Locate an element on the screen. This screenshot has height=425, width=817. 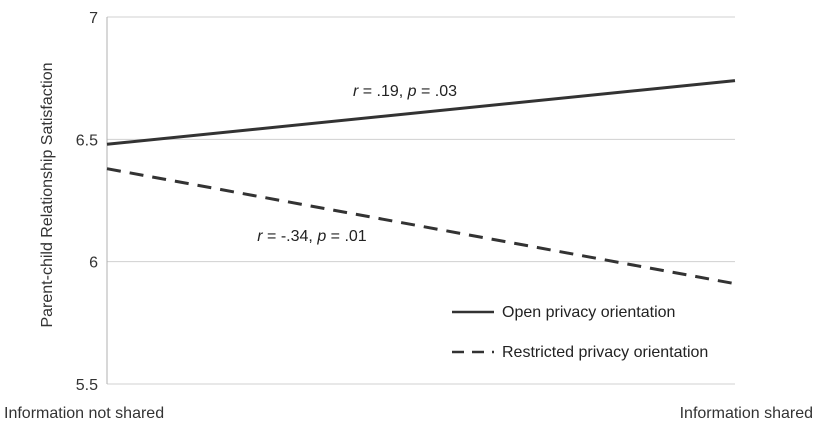
x-tick-label: Information shared is located at coordinates (746, 413).